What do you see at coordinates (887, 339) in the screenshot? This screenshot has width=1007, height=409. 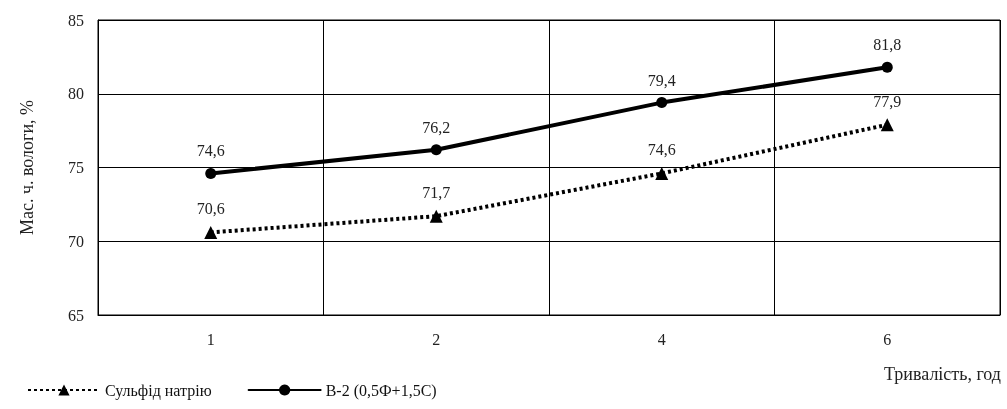 I see `x-tick-label: 6` at bounding box center [887, 339].